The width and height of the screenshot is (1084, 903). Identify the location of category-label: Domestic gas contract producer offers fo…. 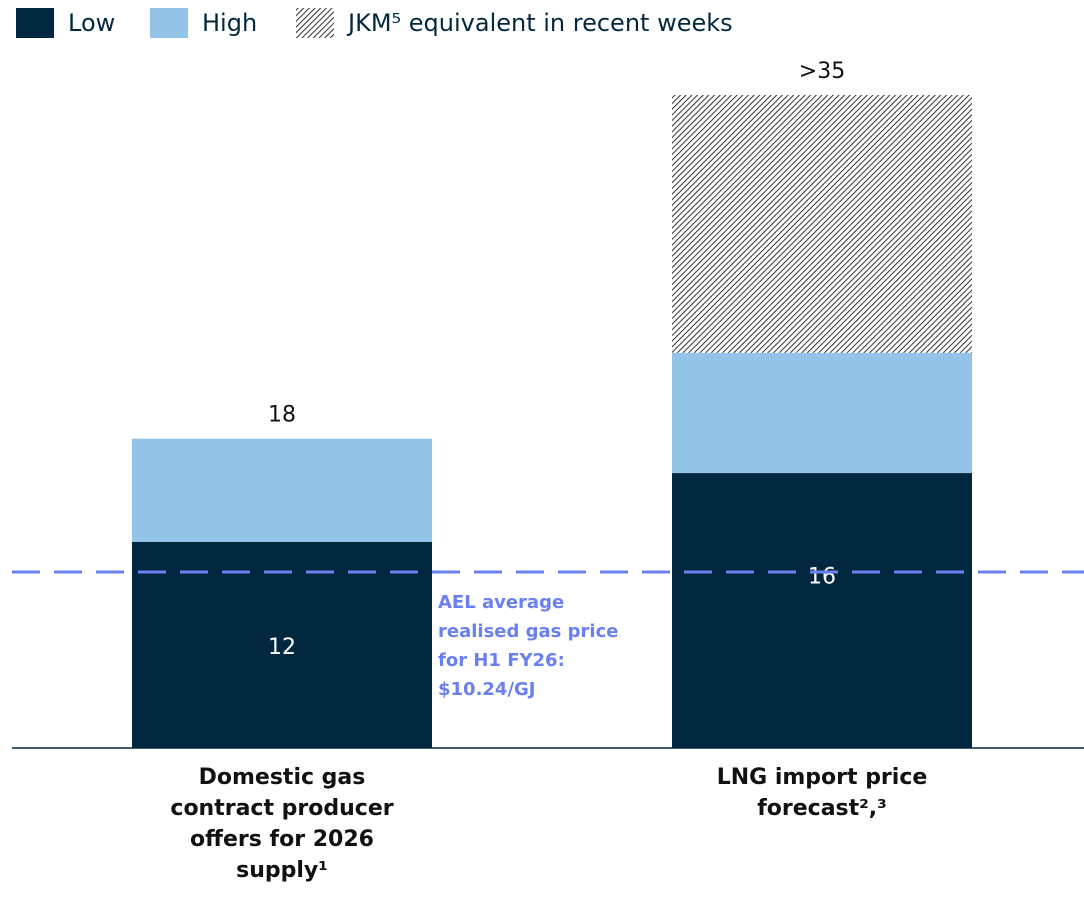
(282, 824).